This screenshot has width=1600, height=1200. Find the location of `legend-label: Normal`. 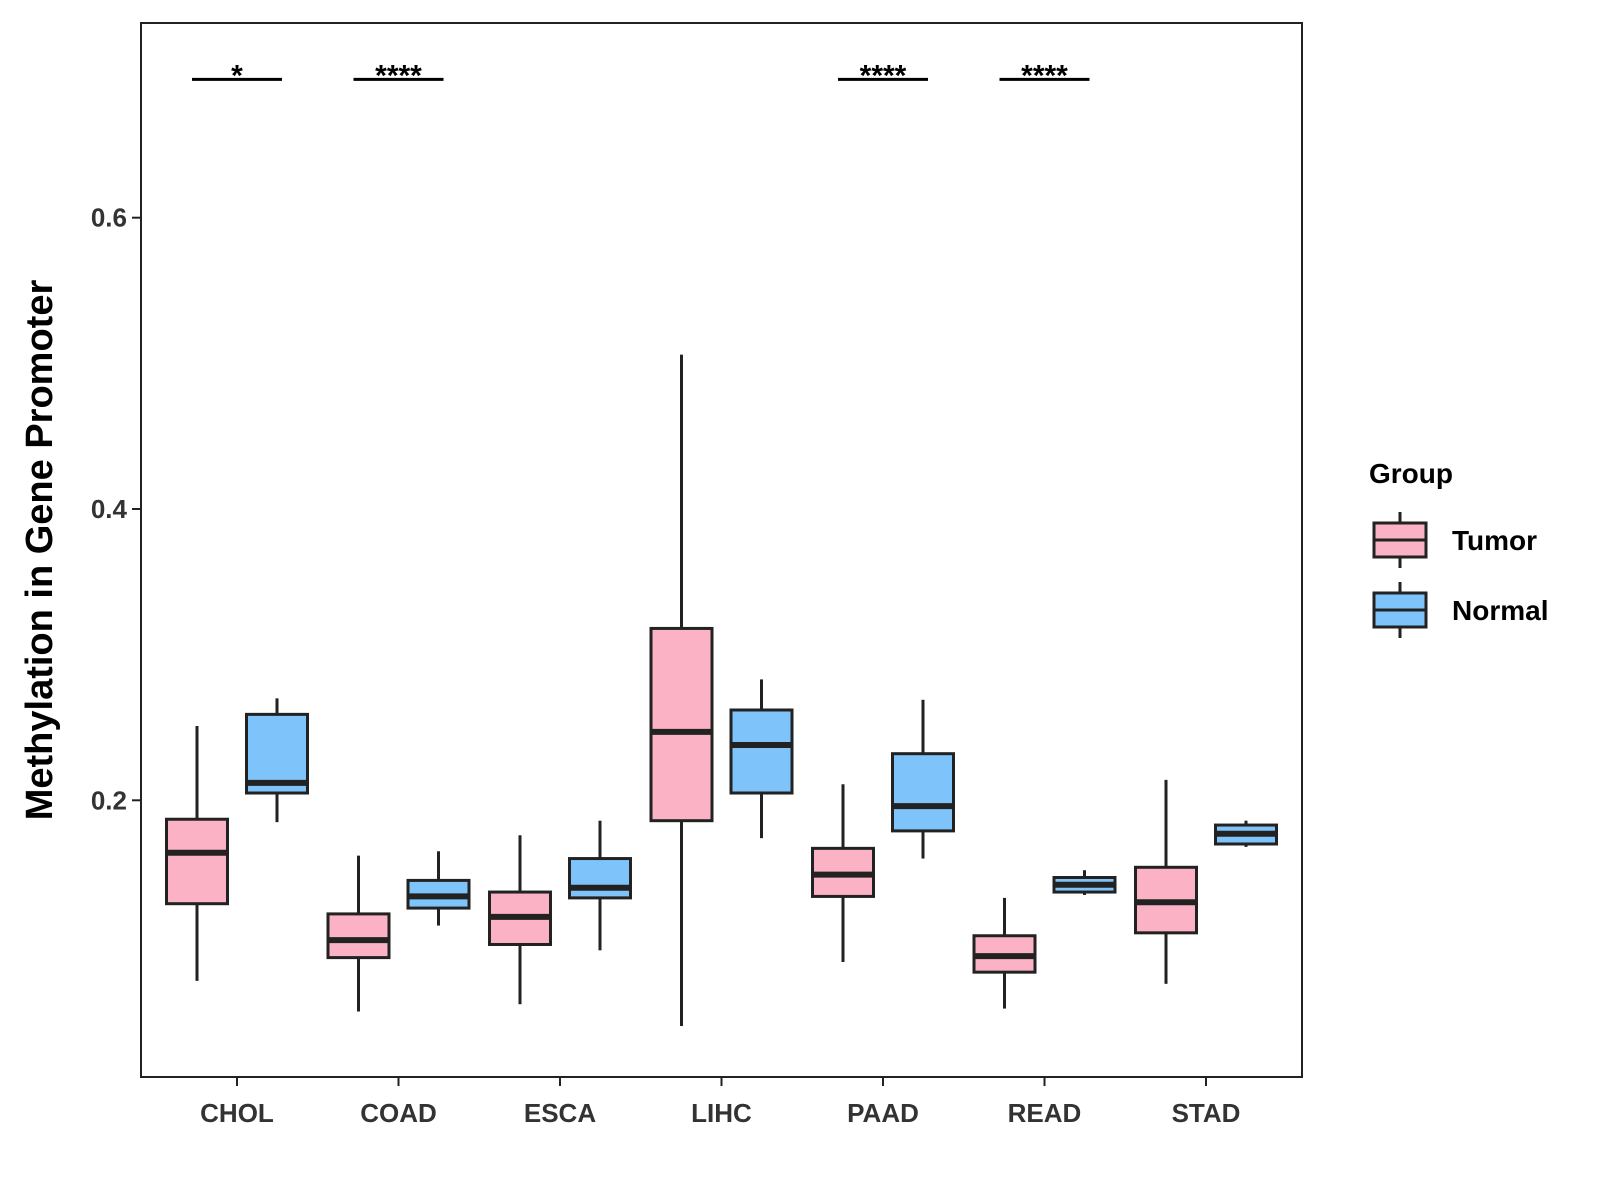

legend-label: Normal is located at coordinates (1500, 610).